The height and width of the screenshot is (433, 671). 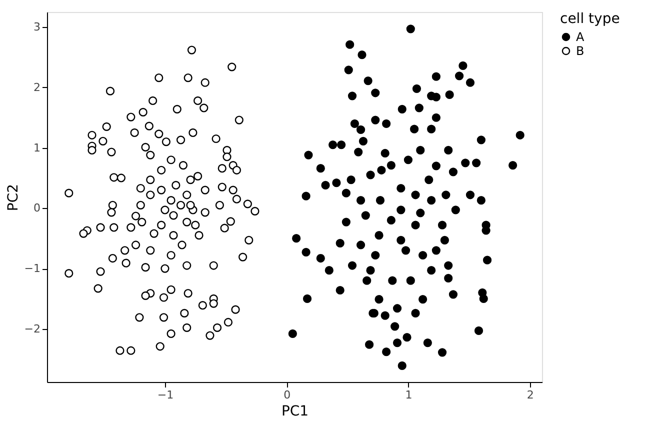 I want to click on y-tick-label: 2, so click(x=37, y=87).